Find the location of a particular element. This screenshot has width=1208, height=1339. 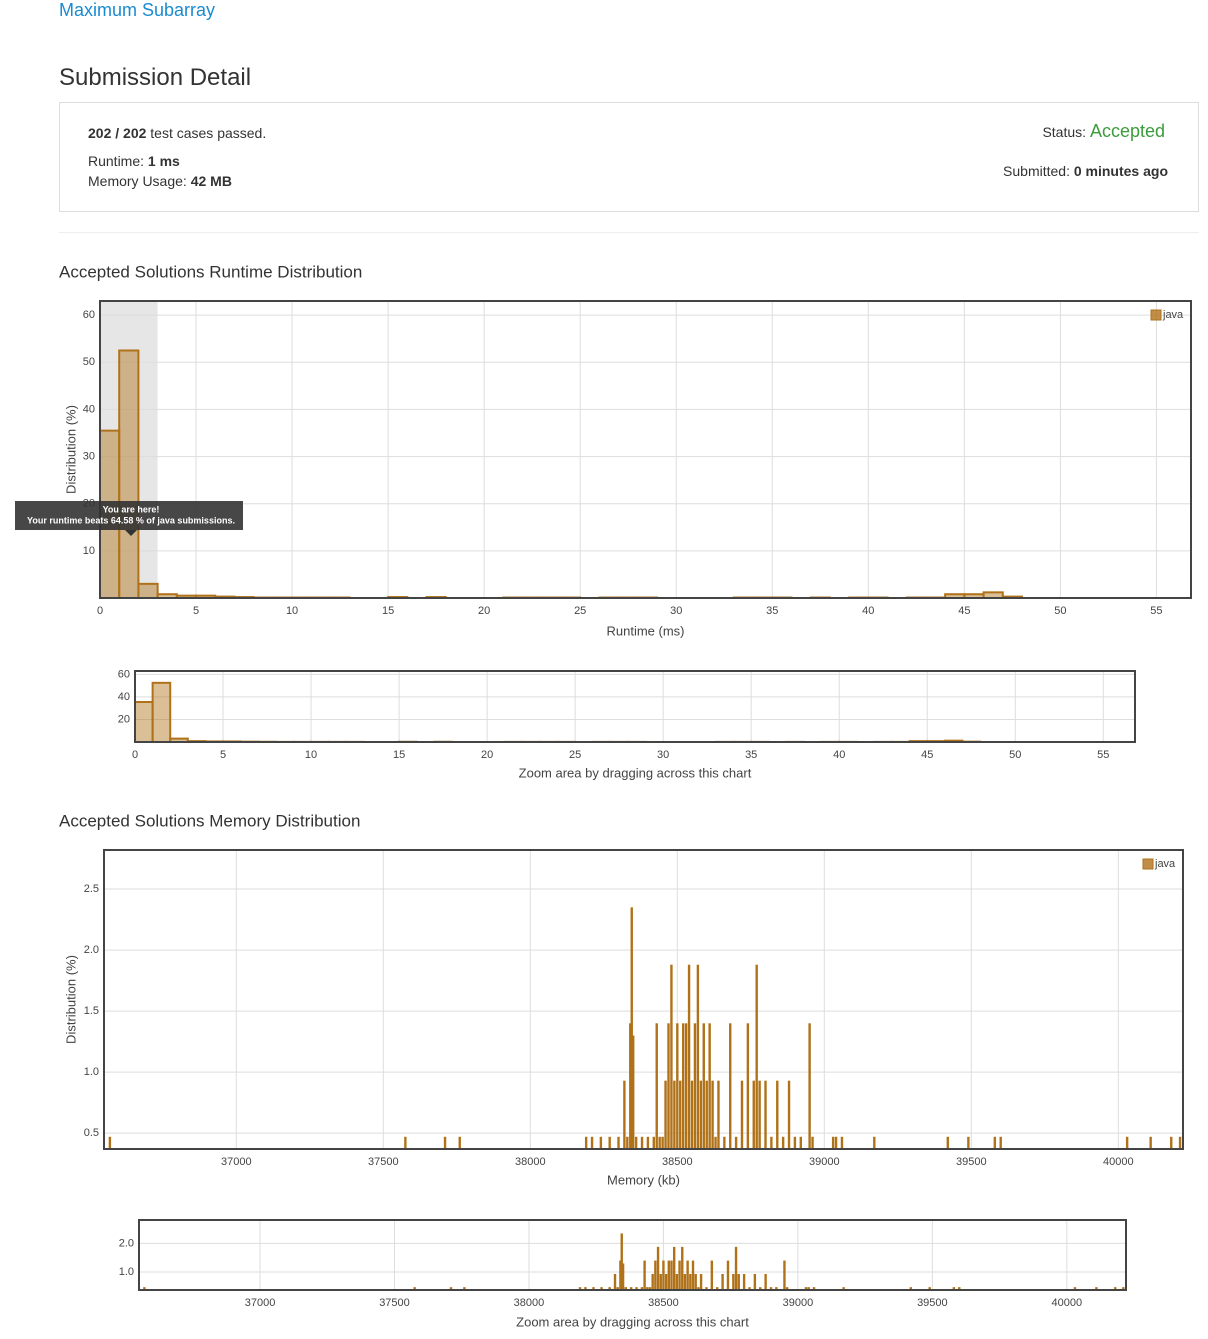

y-tick-label: 30 is located at coordinates (89, 456).